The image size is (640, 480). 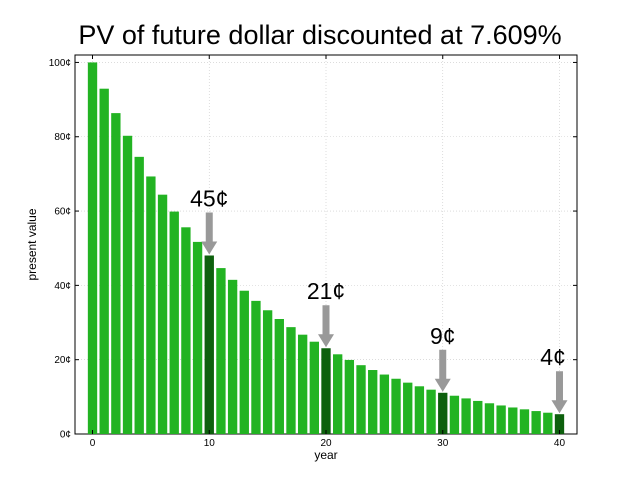 What do you see at coordinates (62, 360) in the screenshot?
I see `y-tick-label: 20¢` at bounding box center [62, 360].